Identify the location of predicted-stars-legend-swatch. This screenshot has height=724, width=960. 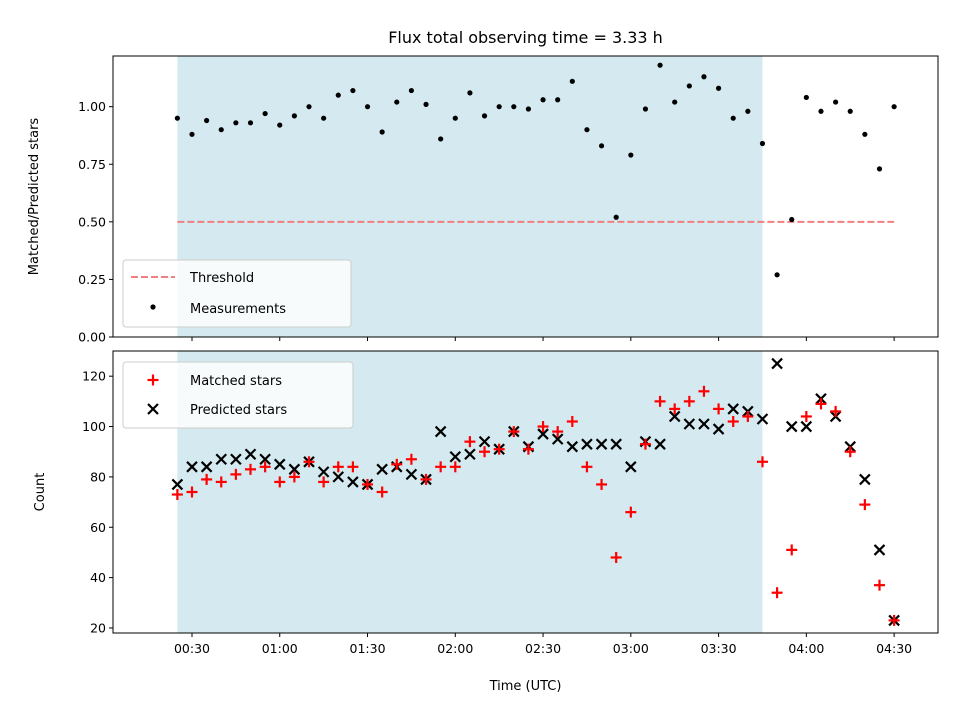
(153, 409).